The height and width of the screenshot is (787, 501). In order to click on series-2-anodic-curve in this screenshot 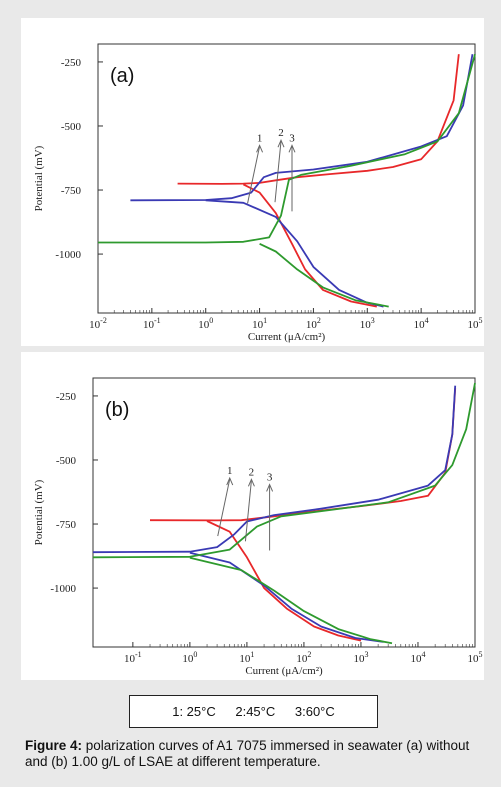, I will do `click(302, 128)`.